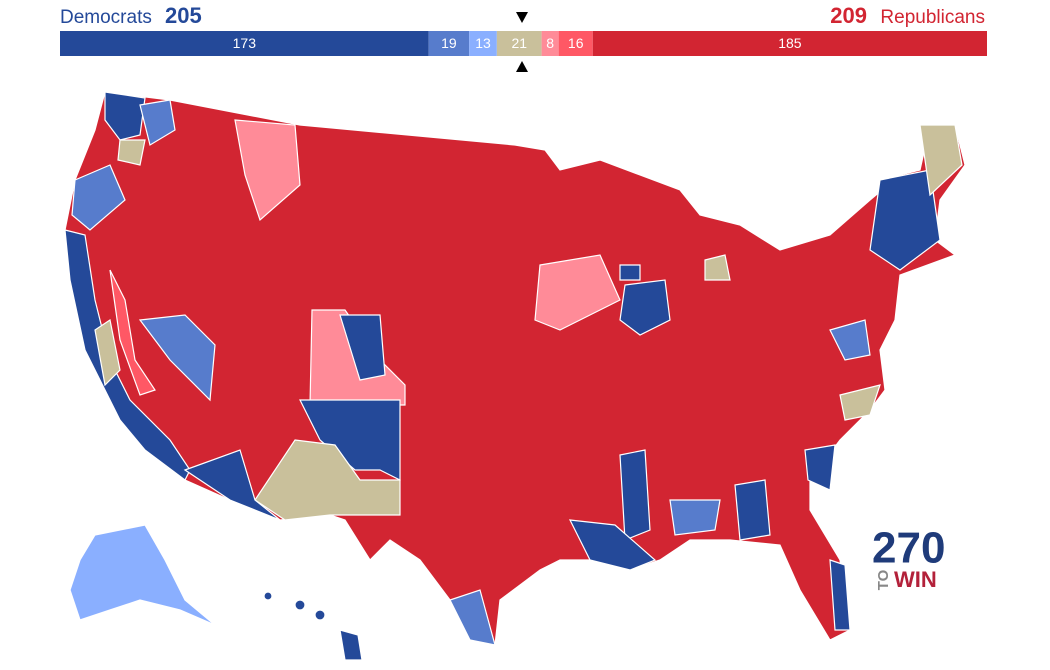 This screenshot has height=670, width=1050. I want to click on rep-label: Republicans, so click(932, 17).